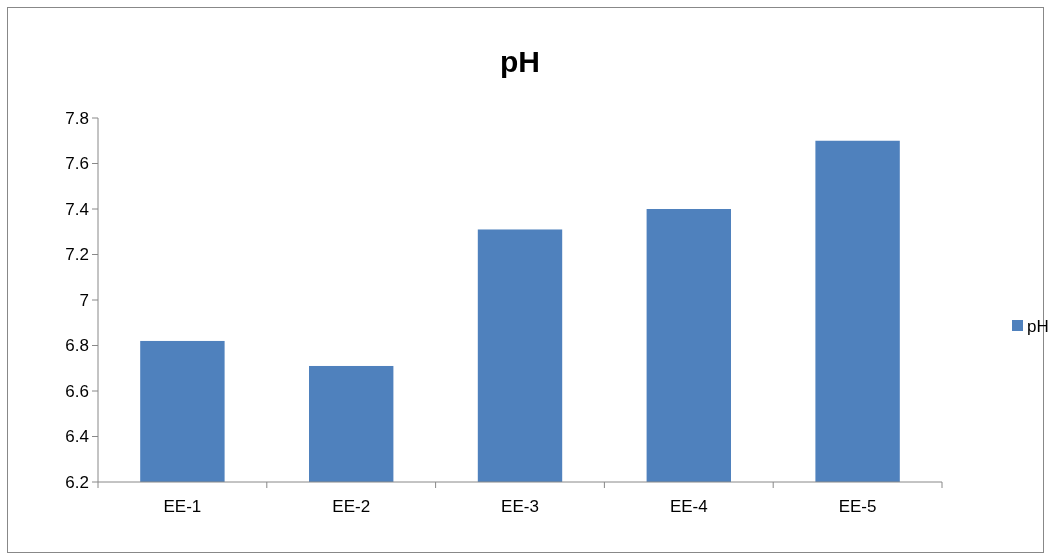 The image size is (1051, 560). I want to click on legend-label: pH, so click(1038, 326).